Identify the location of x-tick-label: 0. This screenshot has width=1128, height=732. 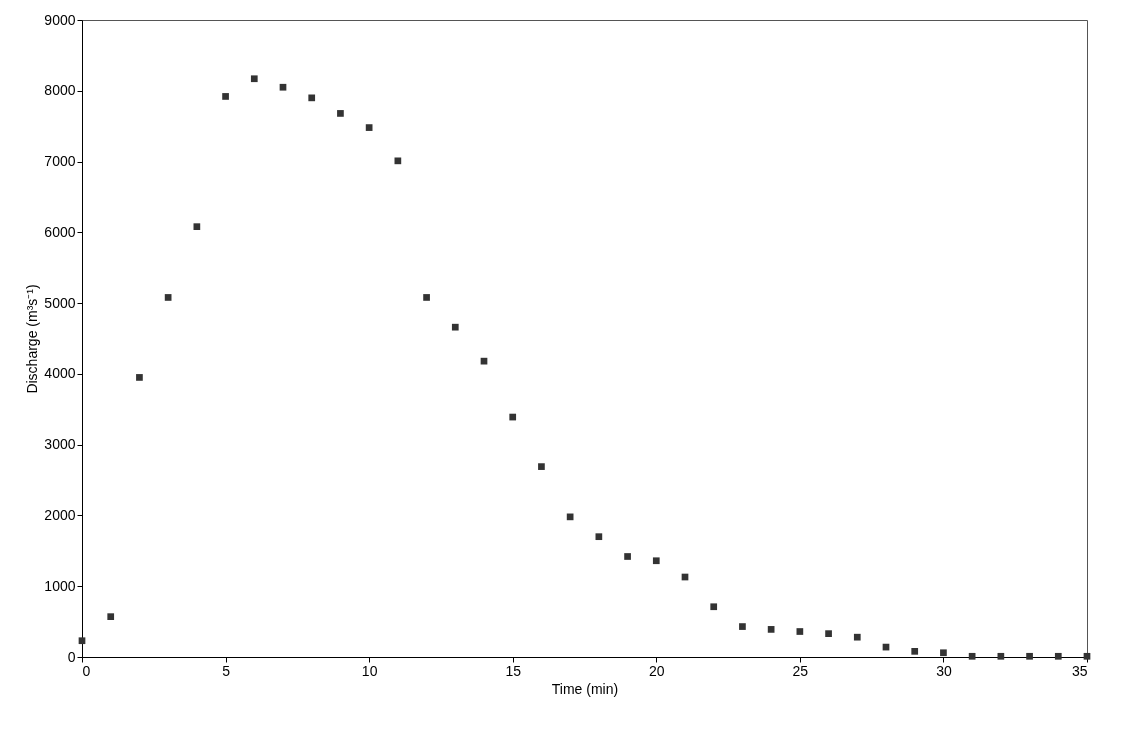
(86, 670).